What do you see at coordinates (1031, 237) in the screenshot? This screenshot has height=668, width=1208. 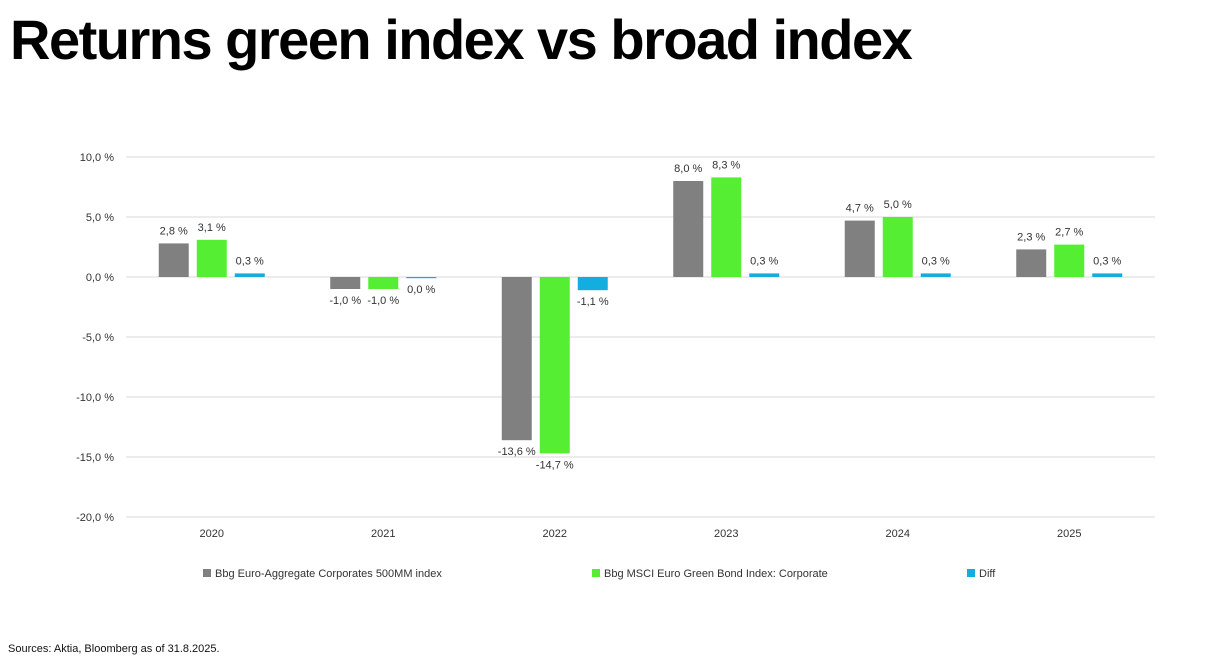 I see `data-label: 2,3 %` at bounding box center [1031, 237].